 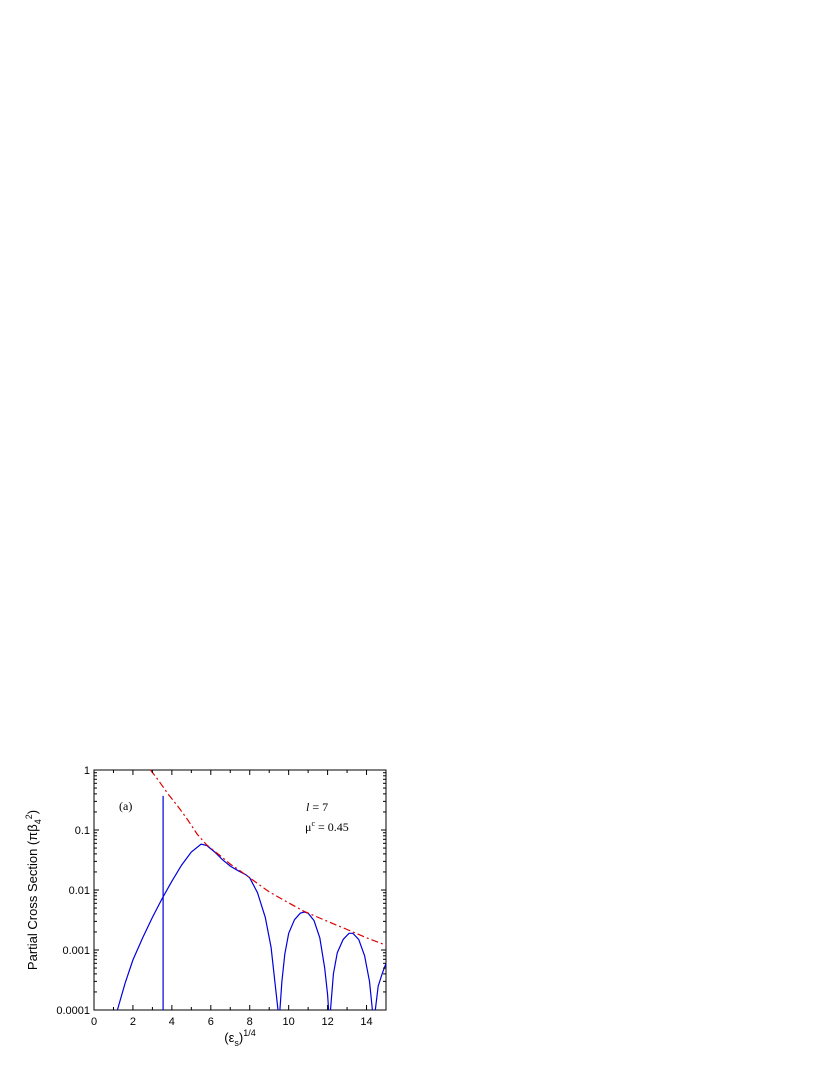 What do you see at coordinates (76, 951) in the screenshot?
I see `y-tick-label: 0.001` at bounding box center [76, 951].